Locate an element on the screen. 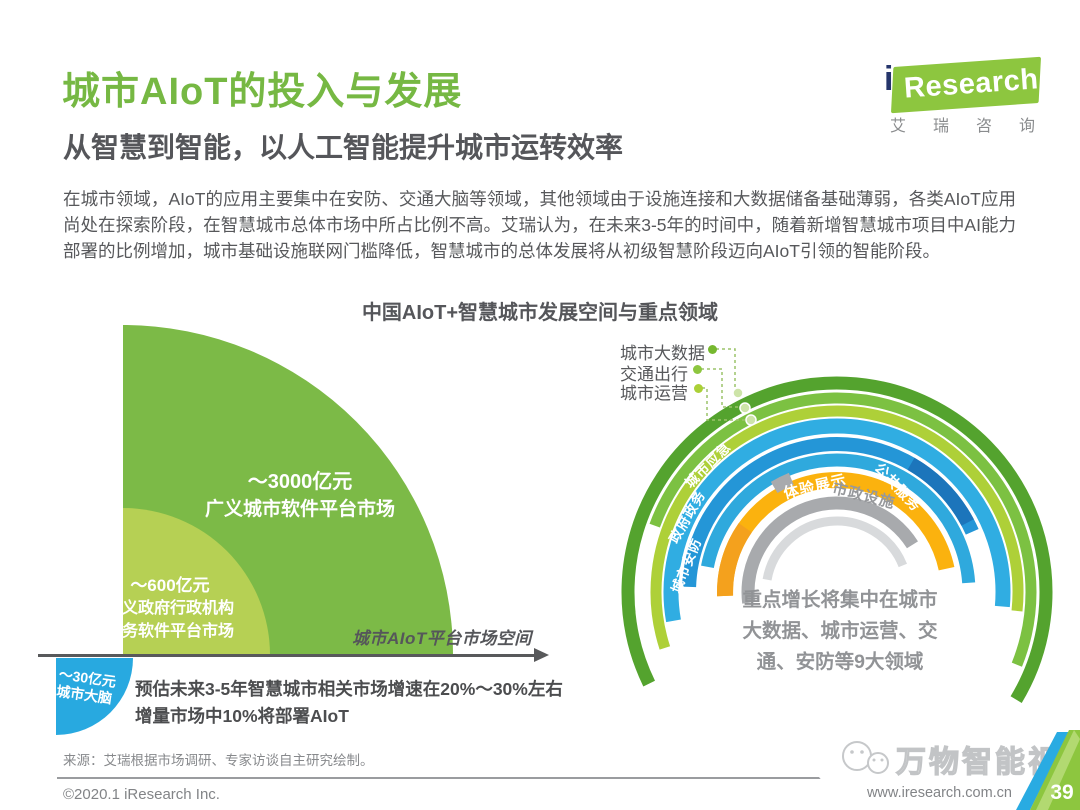 The image size is (1080, 810). segment-name: 狭义政府行政机构 is located at coordinates (169, 608).